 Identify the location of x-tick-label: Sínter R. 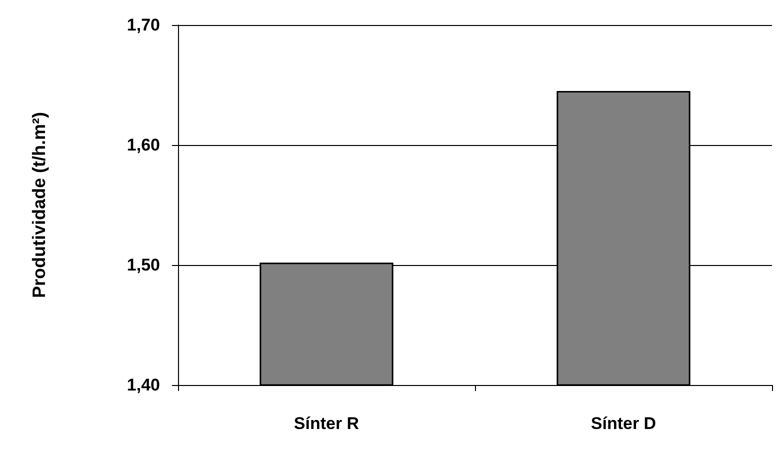
(327, 423).